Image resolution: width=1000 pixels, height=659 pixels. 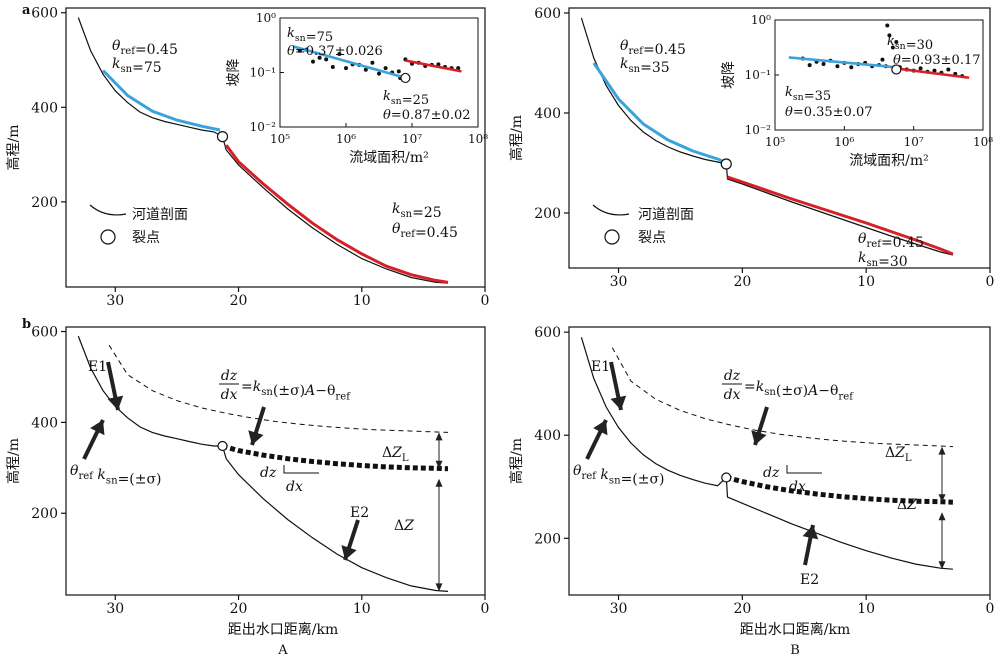 I want to click on bA-e1-arrow, so click(x=115, y=386).